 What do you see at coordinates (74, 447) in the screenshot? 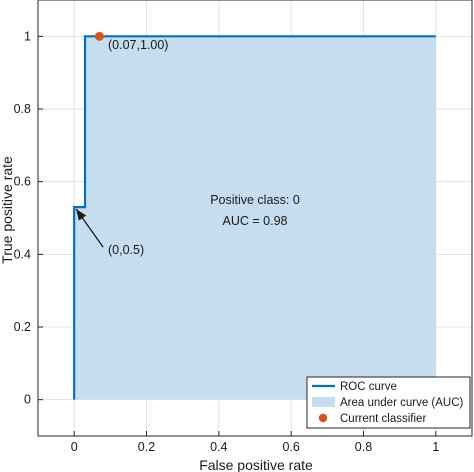
I see `x-tick-label: 0` at bounding box center [74, 447].